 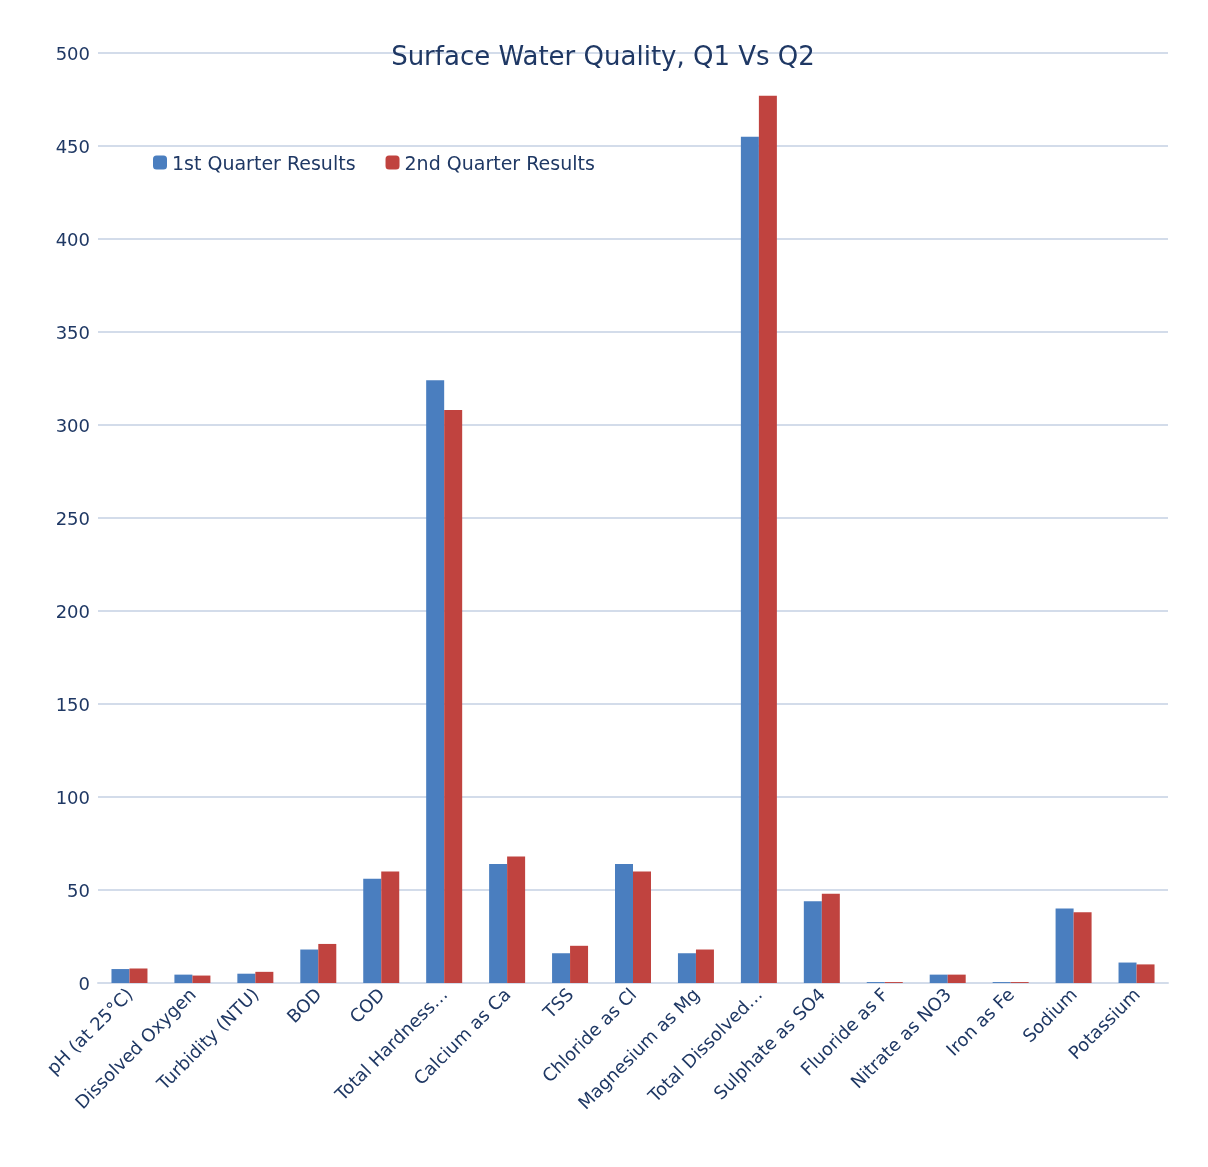 I want to click on chart-title: Surface Water Quality, Q1 Vs Q2, so click(x=603, y=56).